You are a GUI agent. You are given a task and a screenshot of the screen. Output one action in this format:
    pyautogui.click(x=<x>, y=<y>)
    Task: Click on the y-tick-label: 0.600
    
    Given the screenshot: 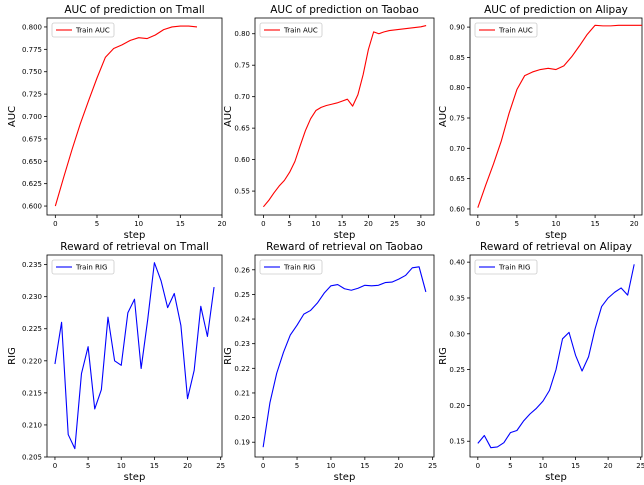 What is the action you would take?
    pyautogui.click(x=32, y=207)
    